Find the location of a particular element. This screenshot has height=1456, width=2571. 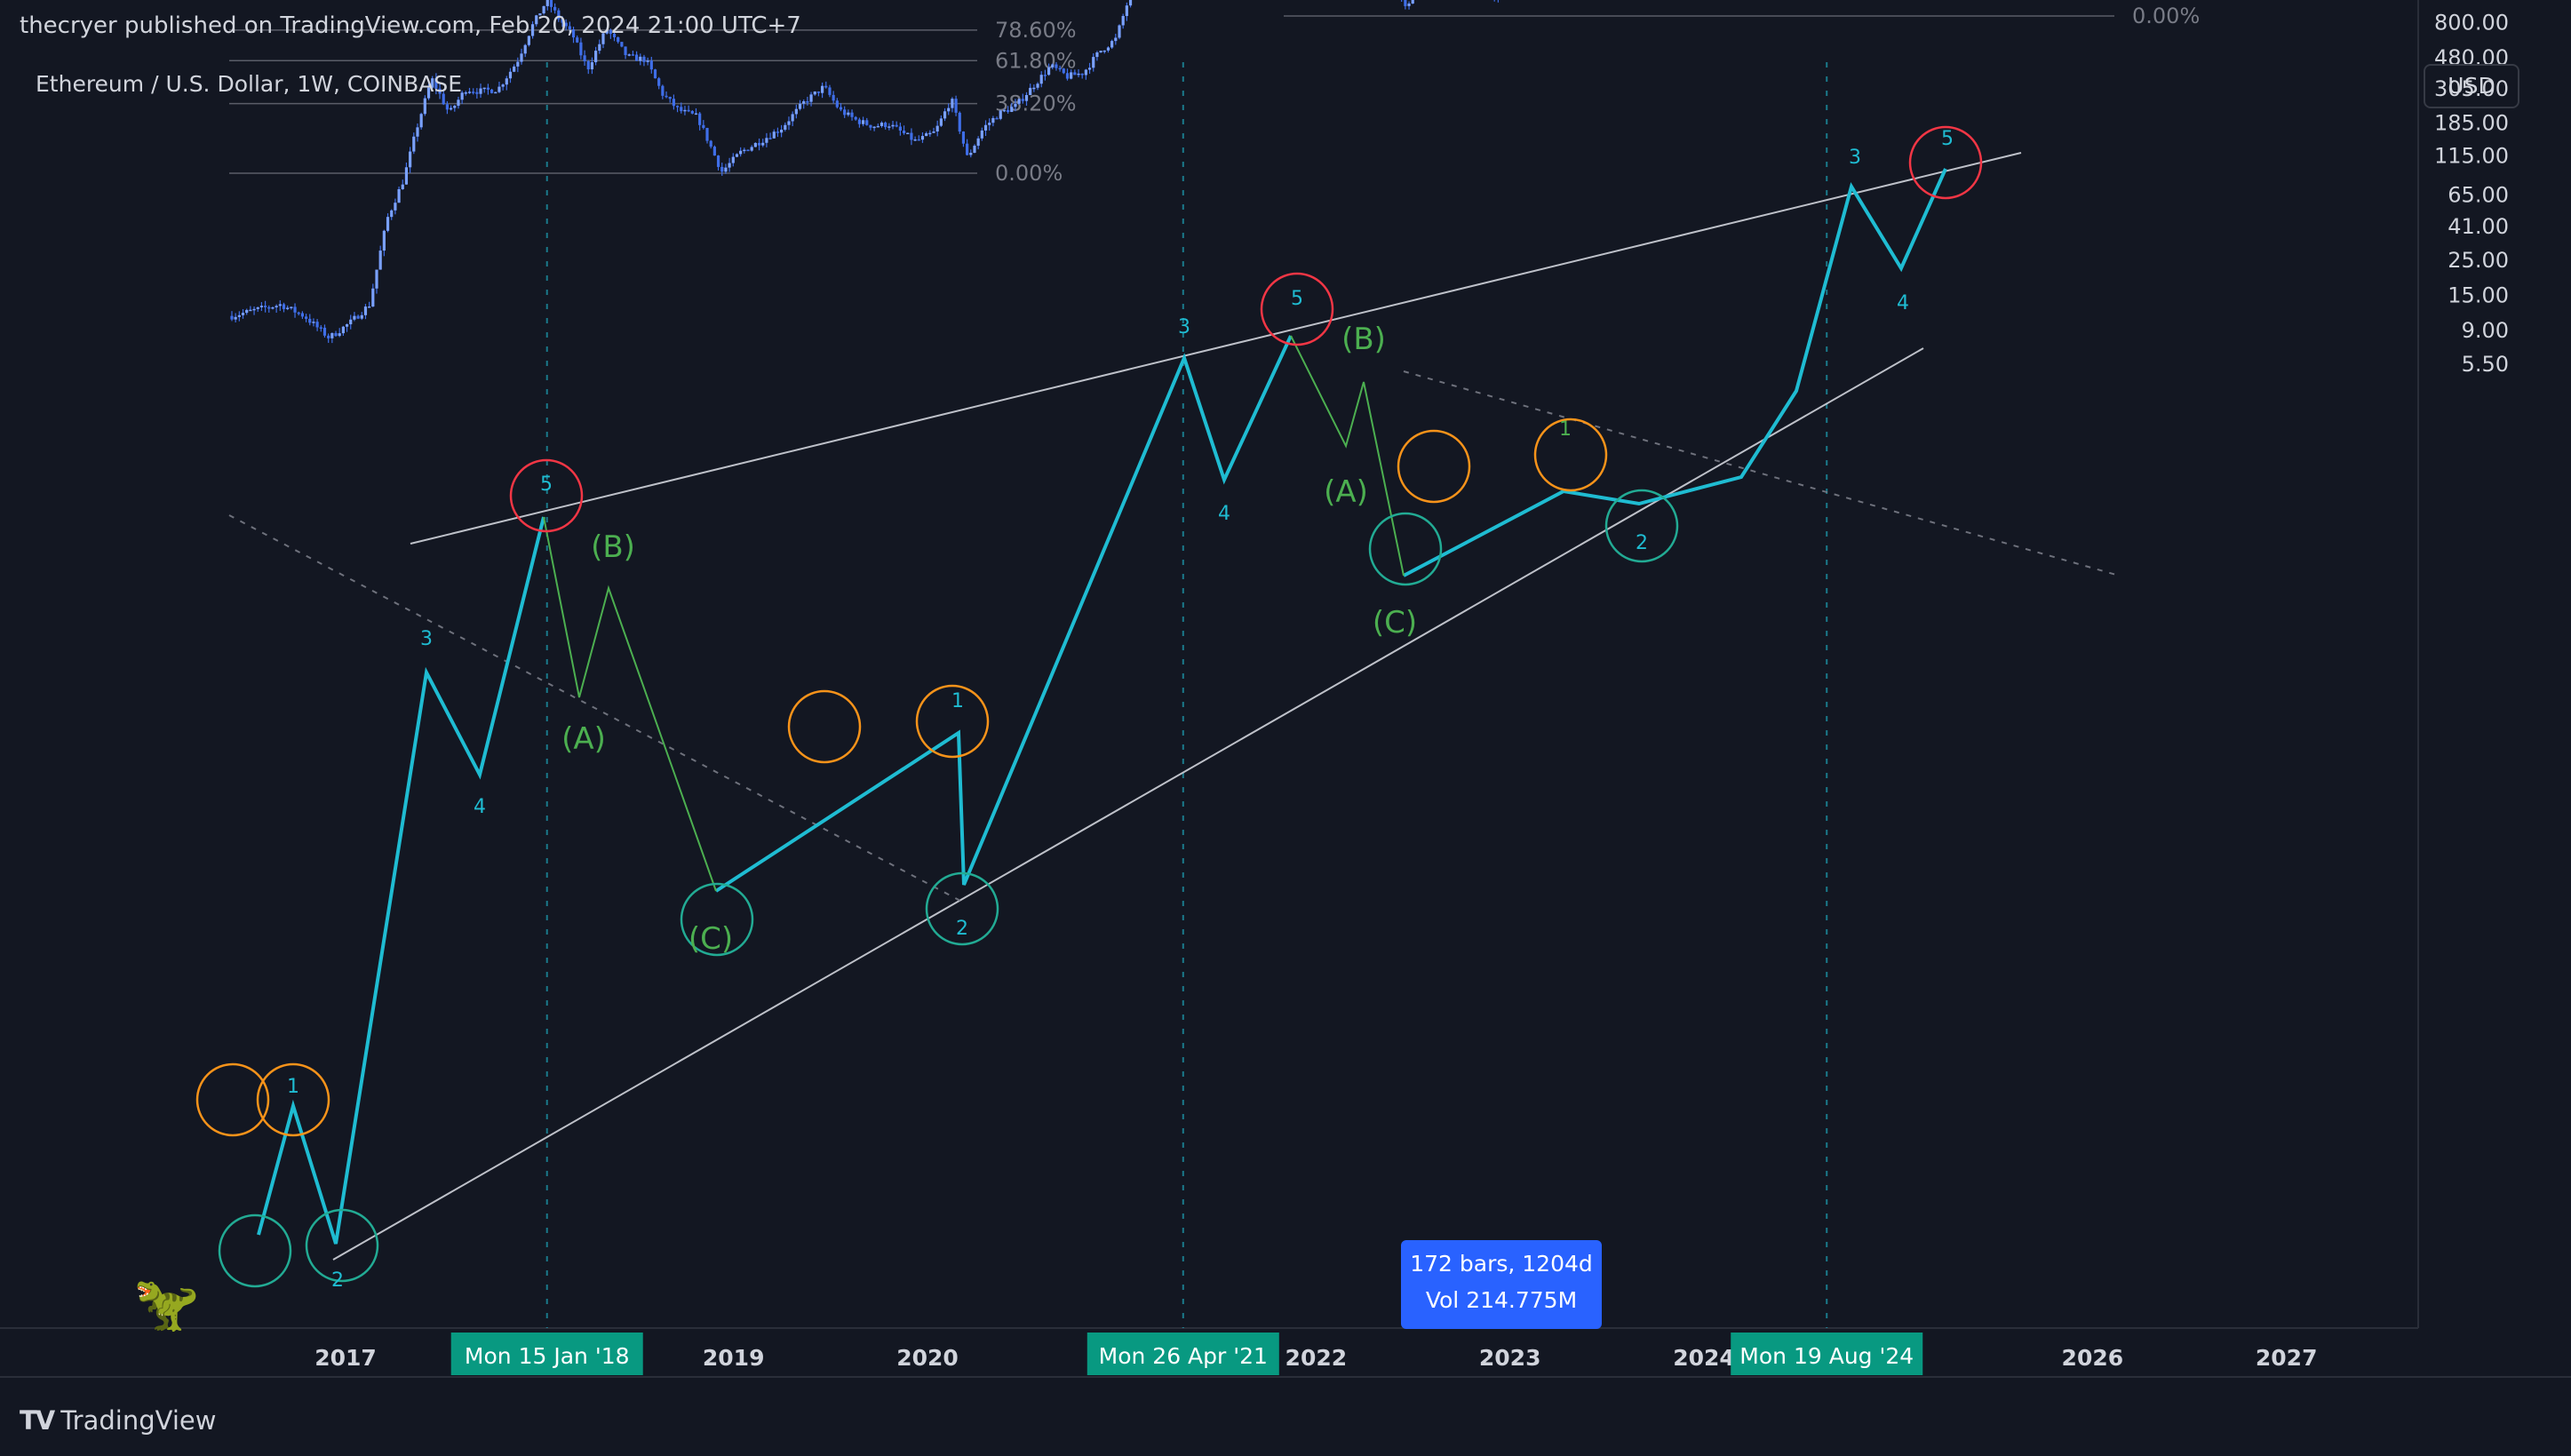

wave-line-projection is located at coordinates (1675, 372).